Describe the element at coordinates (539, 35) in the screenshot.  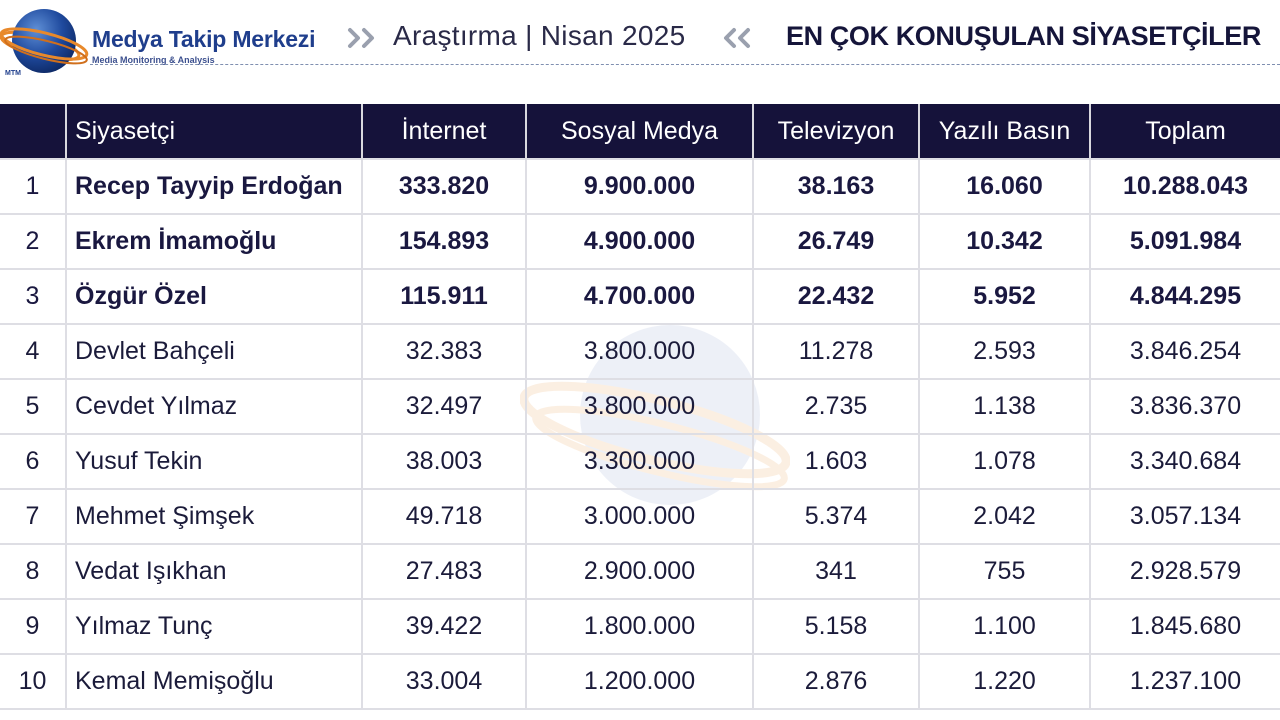
I see `research-label: Araştırma | Nisan 2025` at that location.